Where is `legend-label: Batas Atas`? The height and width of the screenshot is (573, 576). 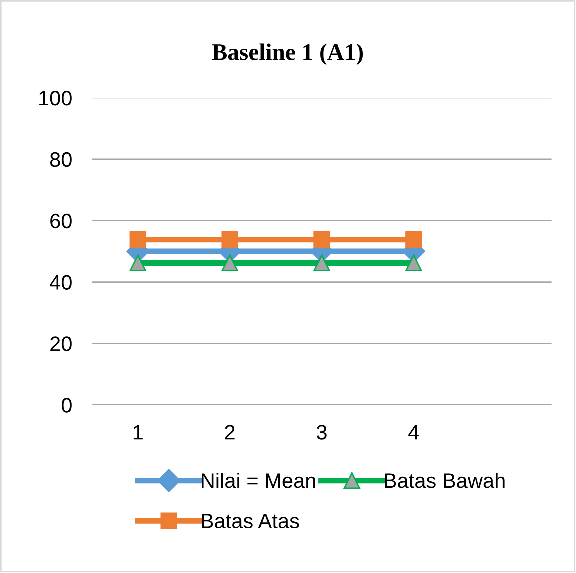 legend-label: Batas Atas is located at coordinates (251, 521).